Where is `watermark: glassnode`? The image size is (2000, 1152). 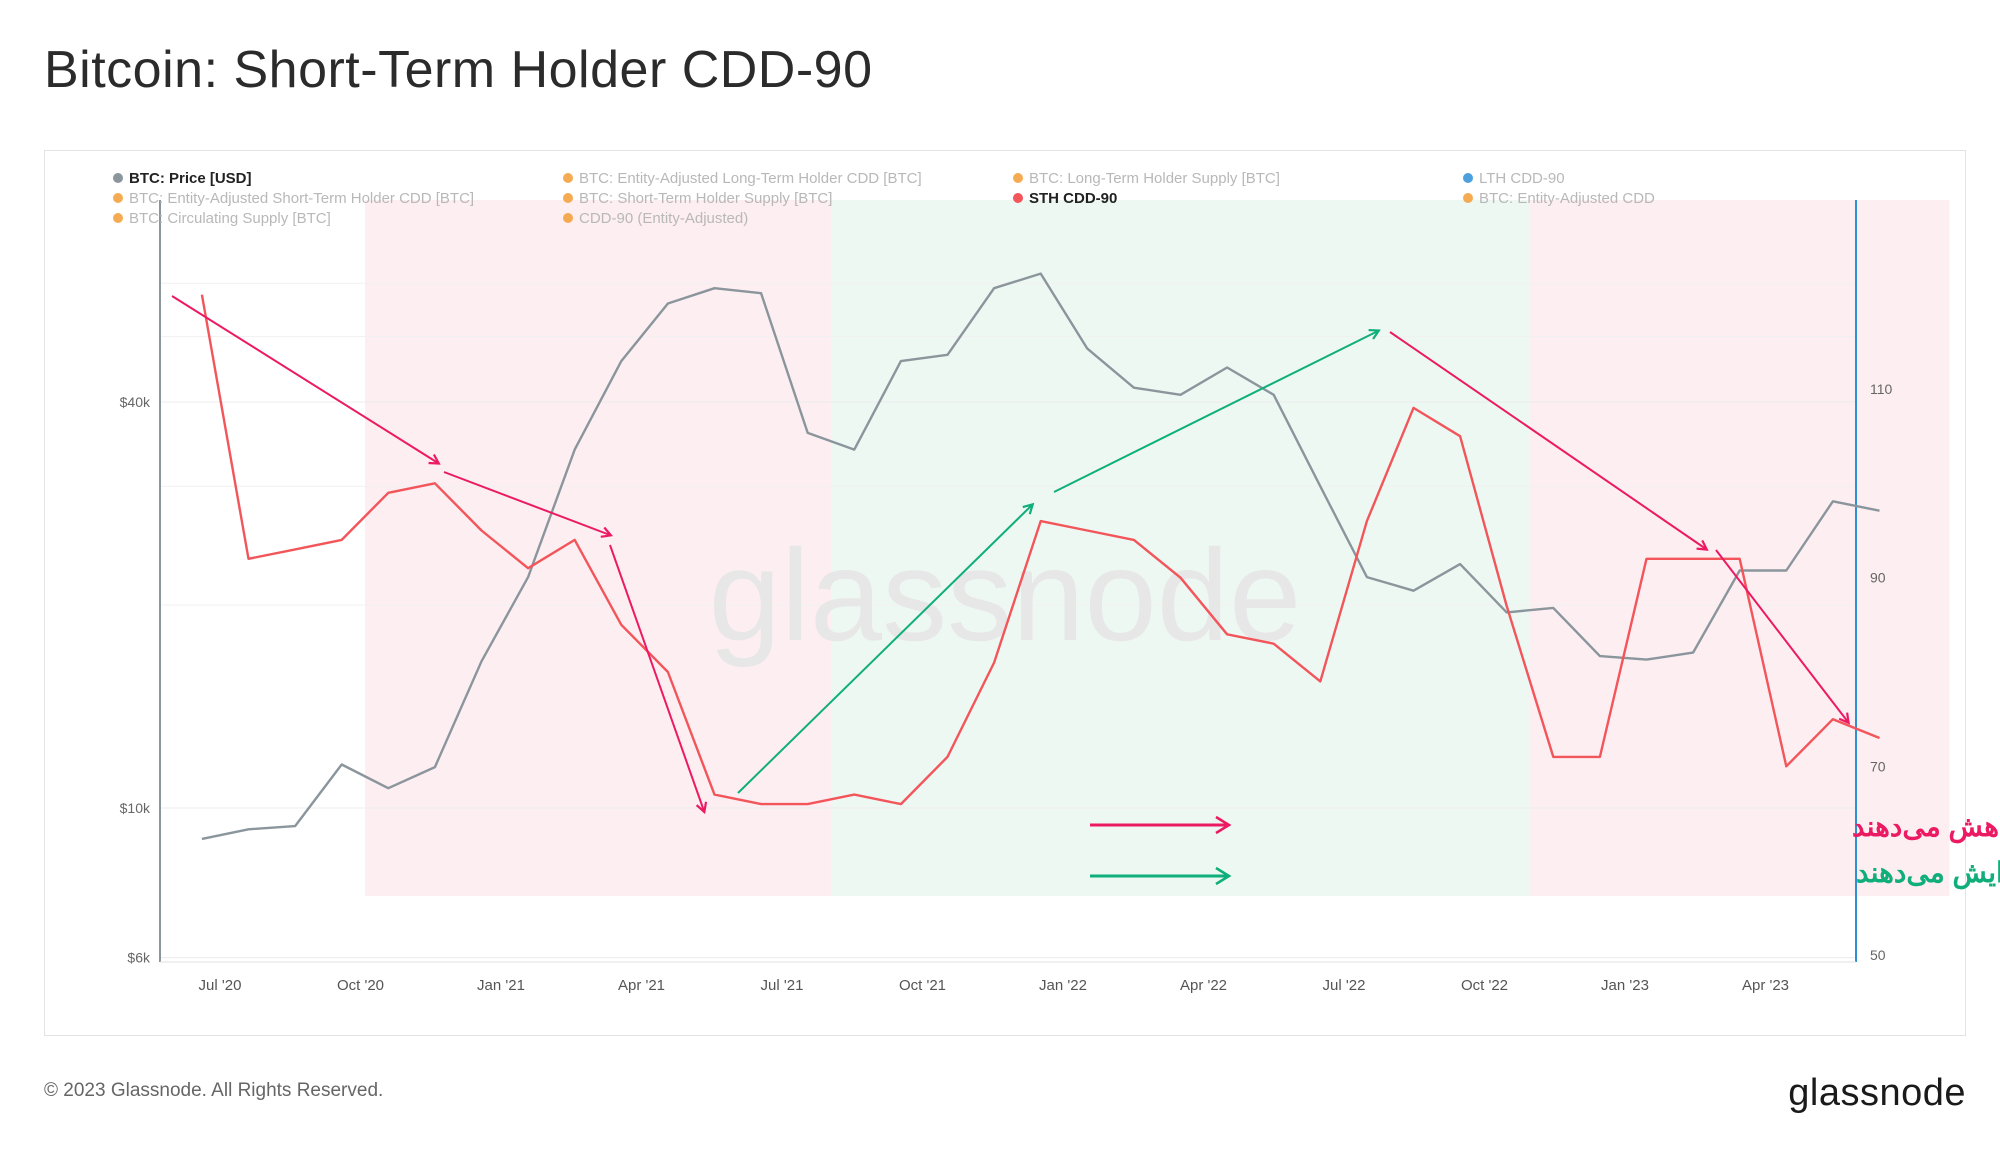 watermark: glassnode is located at coordinates (1005, 595).